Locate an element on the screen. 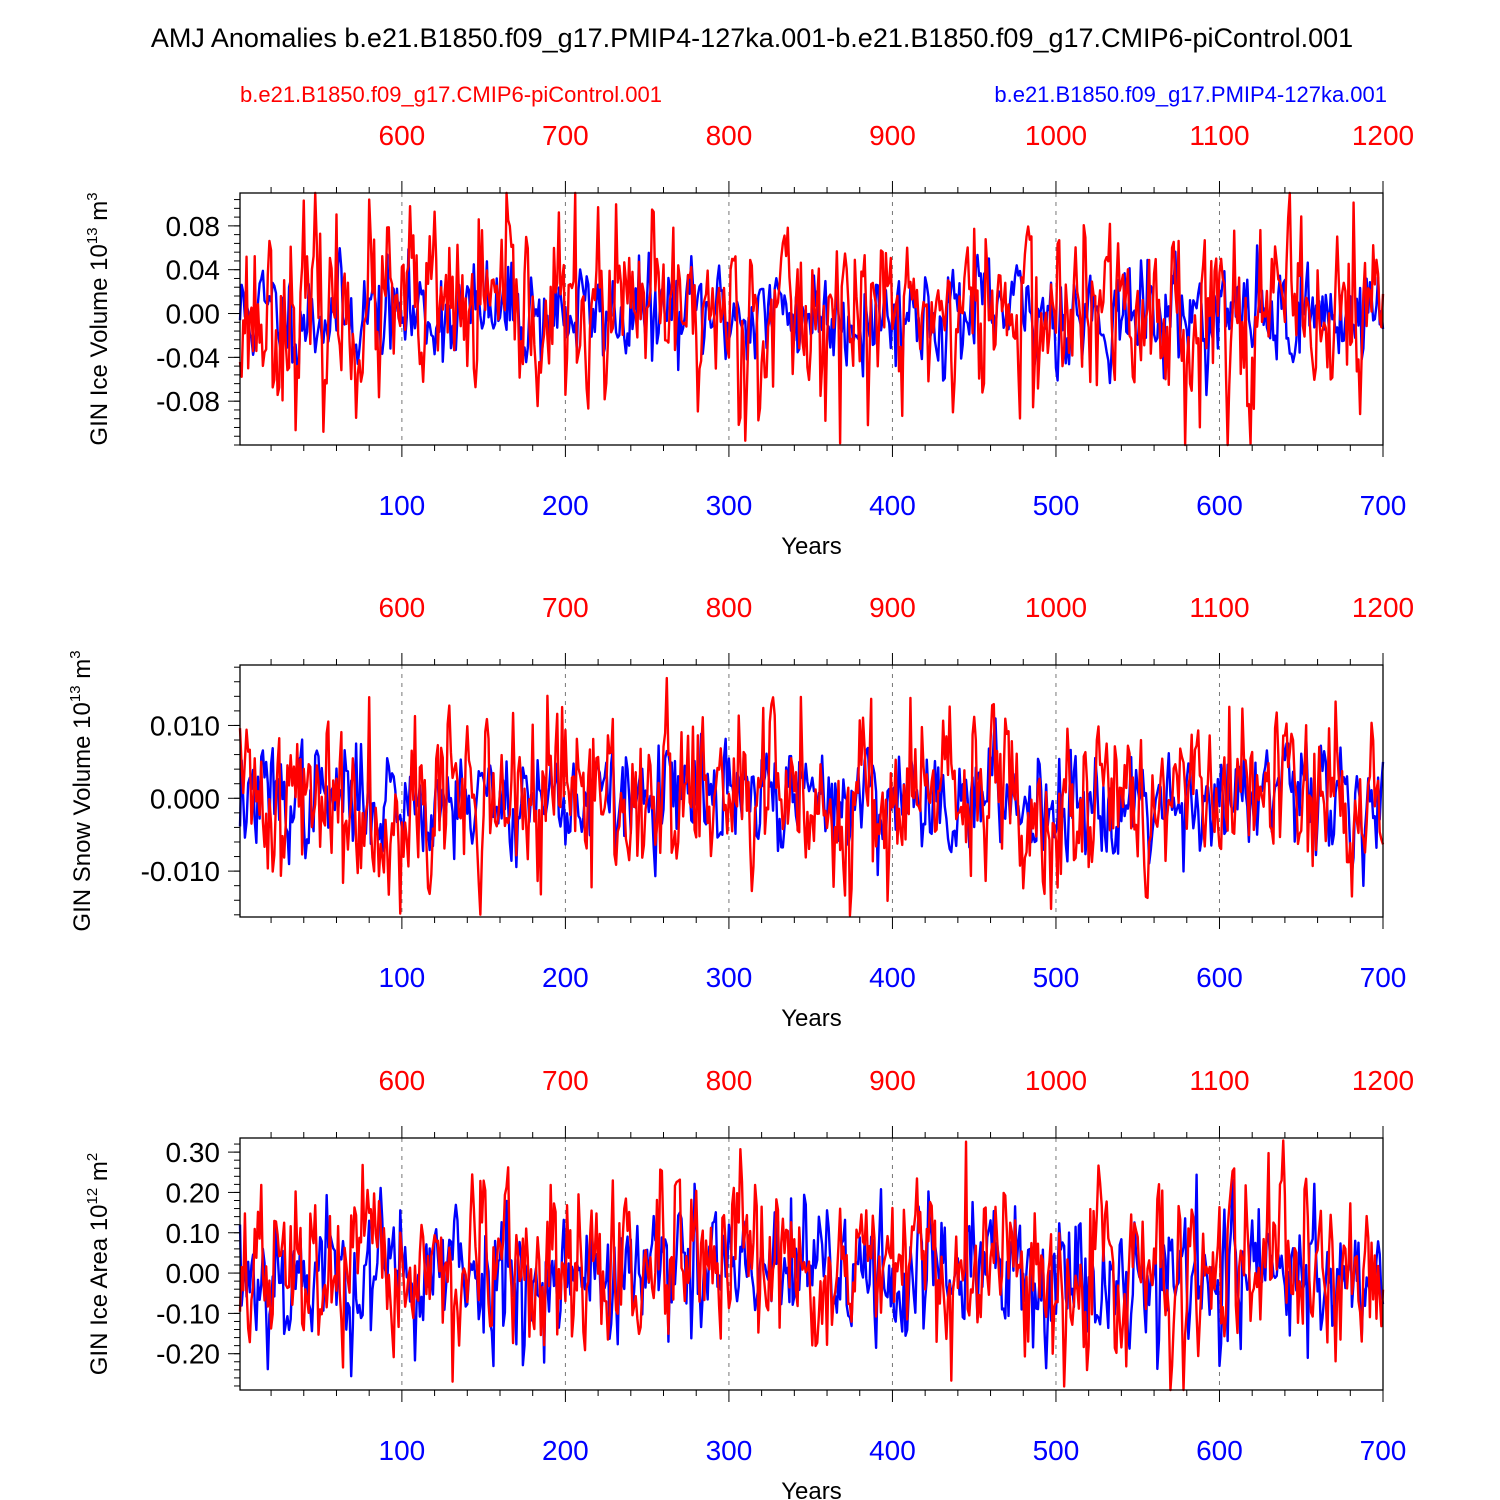  legend-experiment-label: b.e21.B1850.f09_g17.PMIP4-127ka.001 is located at coordinates (1190, 94).